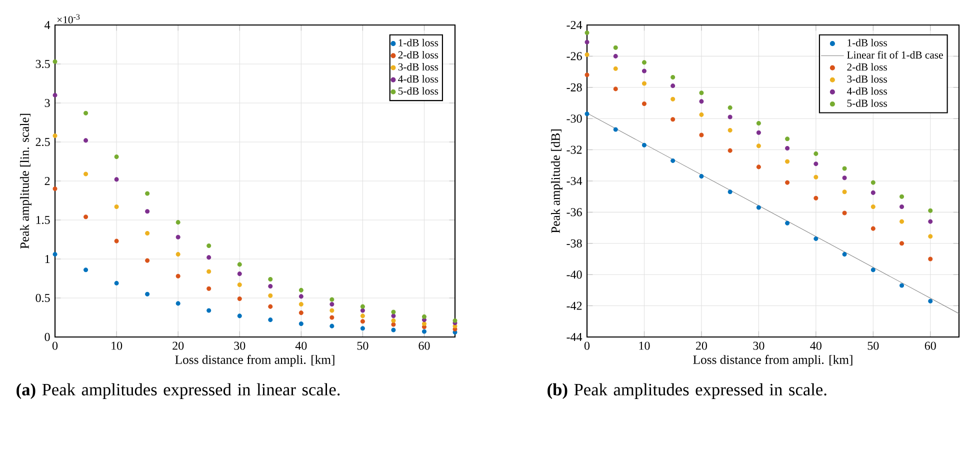 Image resolution: width=978 pixels, height=463 pixels. What do you see at coordinates (574, 181) in the screenshot?
I see `y-tick-label: -34` at bounding box center [574, 181].